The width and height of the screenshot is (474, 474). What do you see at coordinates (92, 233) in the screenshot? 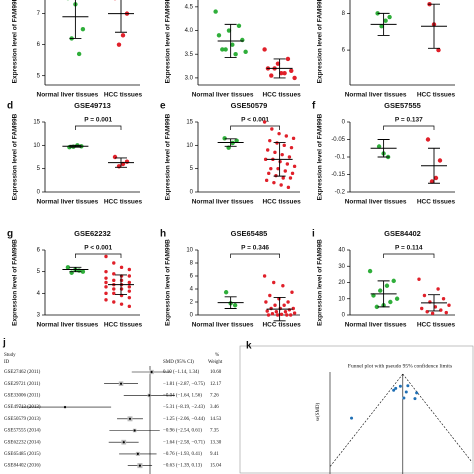
I see `panel-title: GSE62232` at bounding box center [92, 233].